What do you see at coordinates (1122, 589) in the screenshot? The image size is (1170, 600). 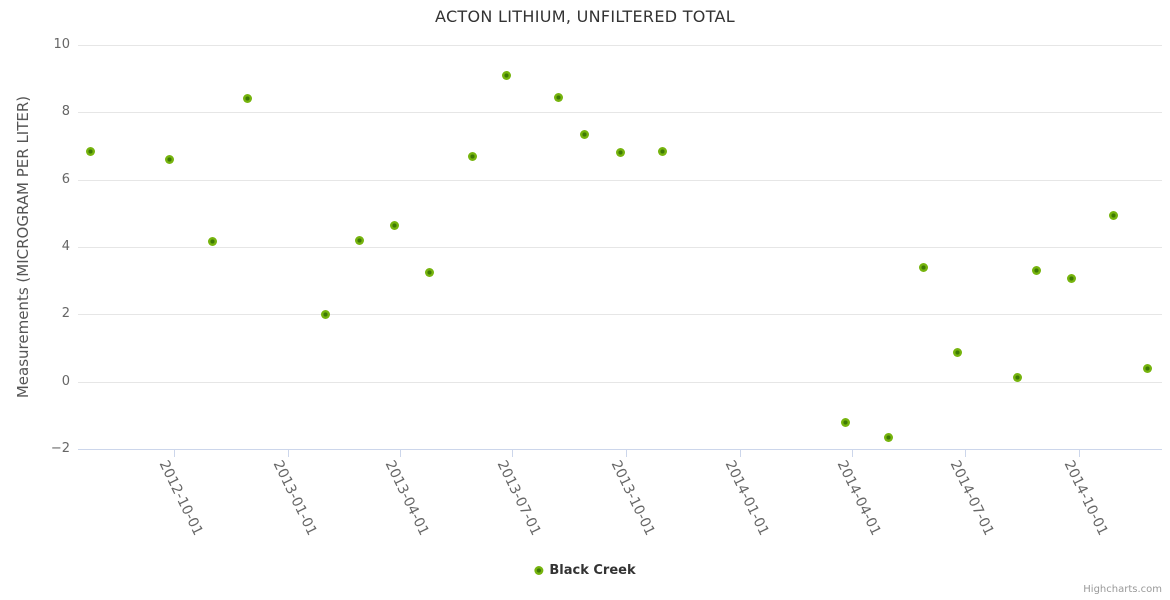 I see `highcharts-credits-link: Highcharts.com` at bounding box center [1122, 589].